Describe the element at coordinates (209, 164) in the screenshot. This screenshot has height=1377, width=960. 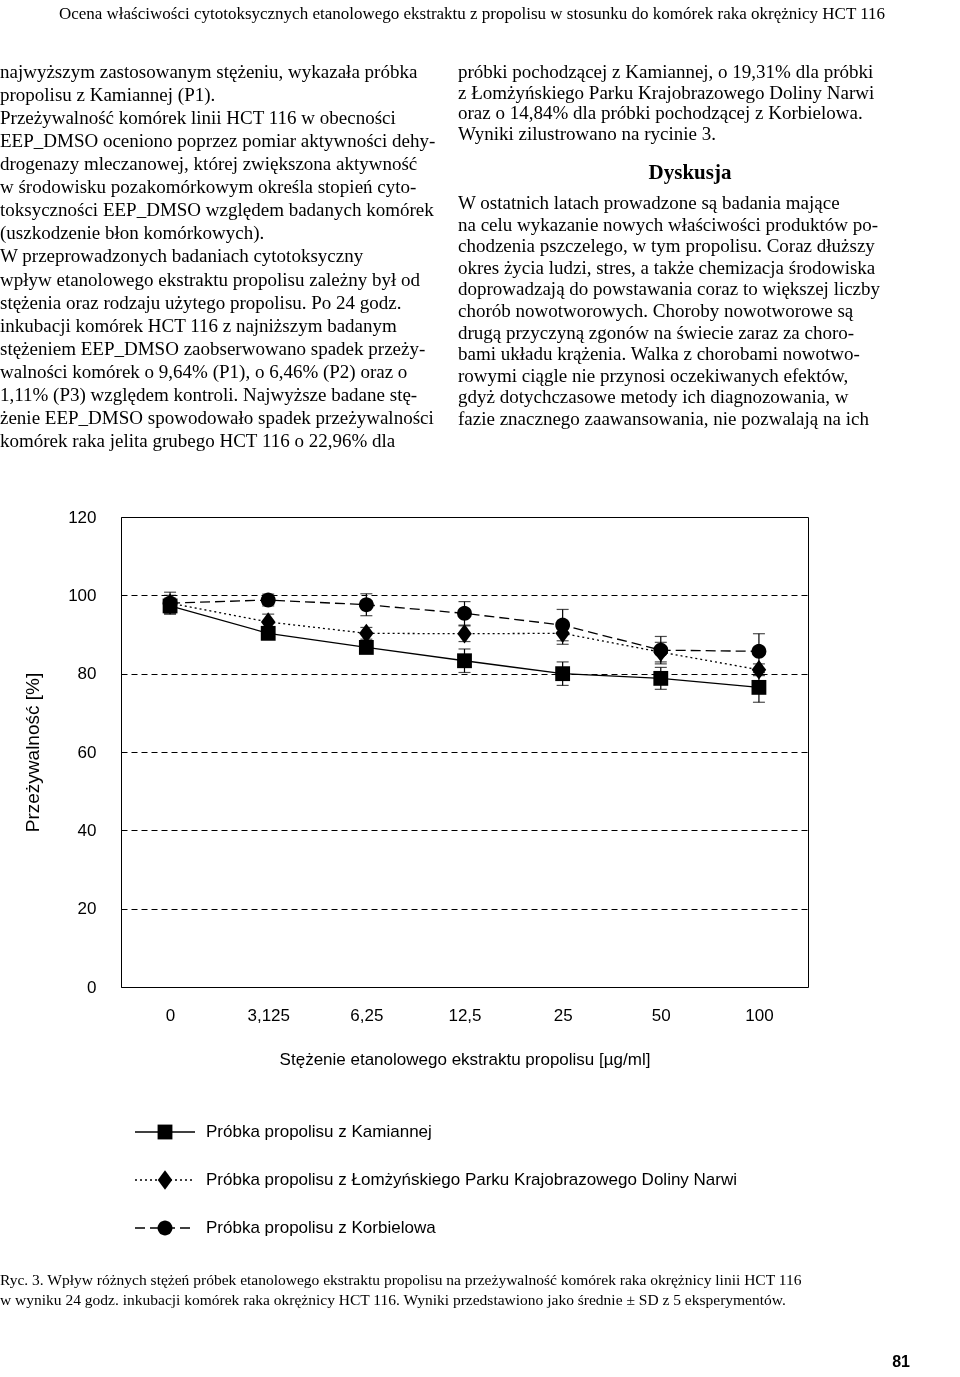
I see `text: drogenazy mleczanowej, której zwiększona aktywność` at that location.